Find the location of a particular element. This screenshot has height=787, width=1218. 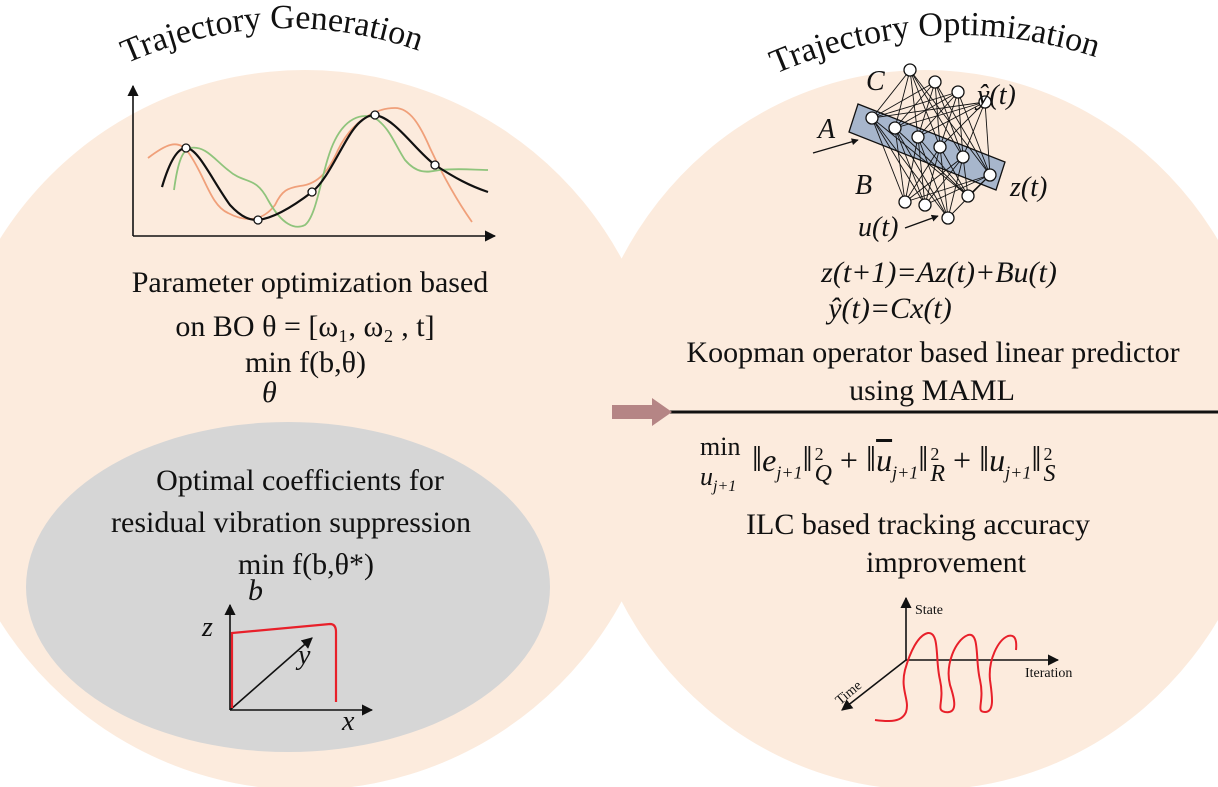

ilc-time-axis is located at coordinates (874, 685).